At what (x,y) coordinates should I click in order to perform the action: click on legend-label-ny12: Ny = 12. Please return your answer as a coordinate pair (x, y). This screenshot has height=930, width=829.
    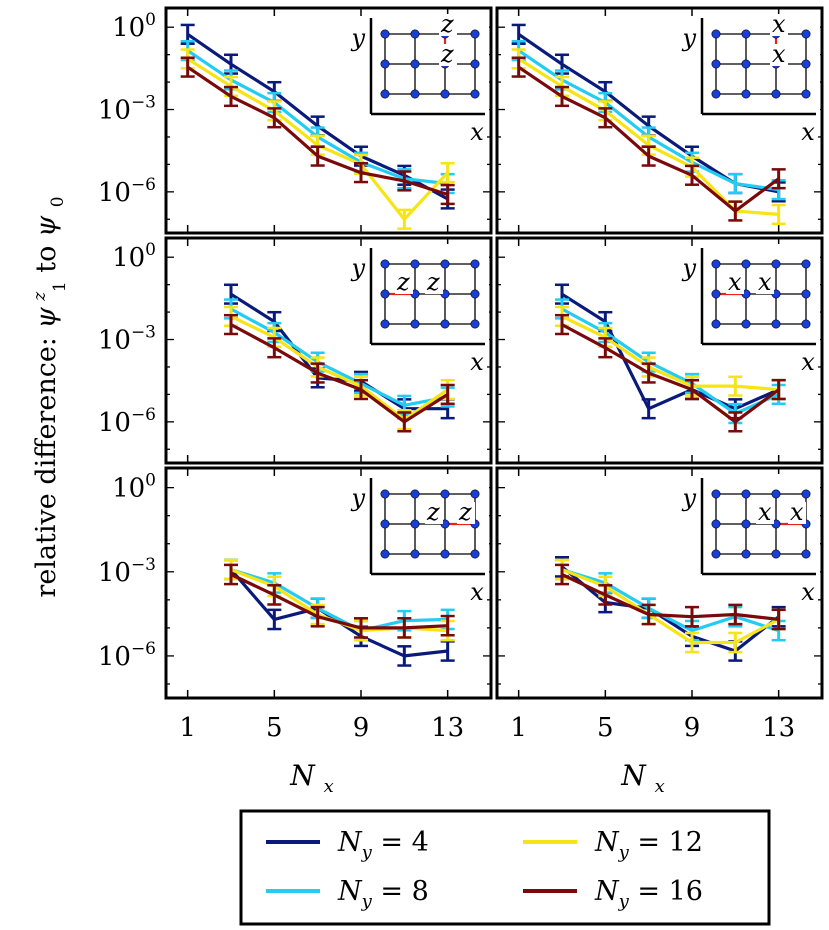
    Looking at the image, I should click on (648, 845).